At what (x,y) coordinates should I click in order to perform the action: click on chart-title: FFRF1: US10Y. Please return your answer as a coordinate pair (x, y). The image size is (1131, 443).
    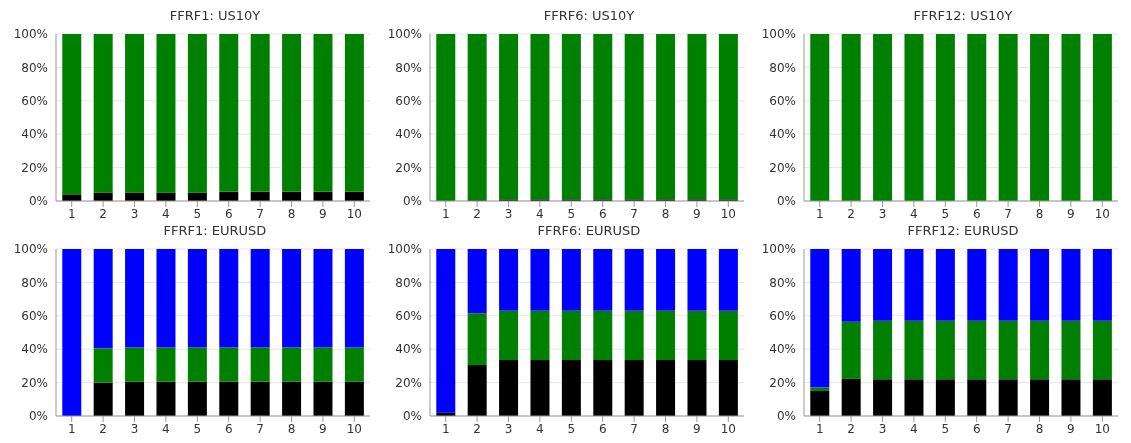
    Looking at the image, I should click on (215, 16).